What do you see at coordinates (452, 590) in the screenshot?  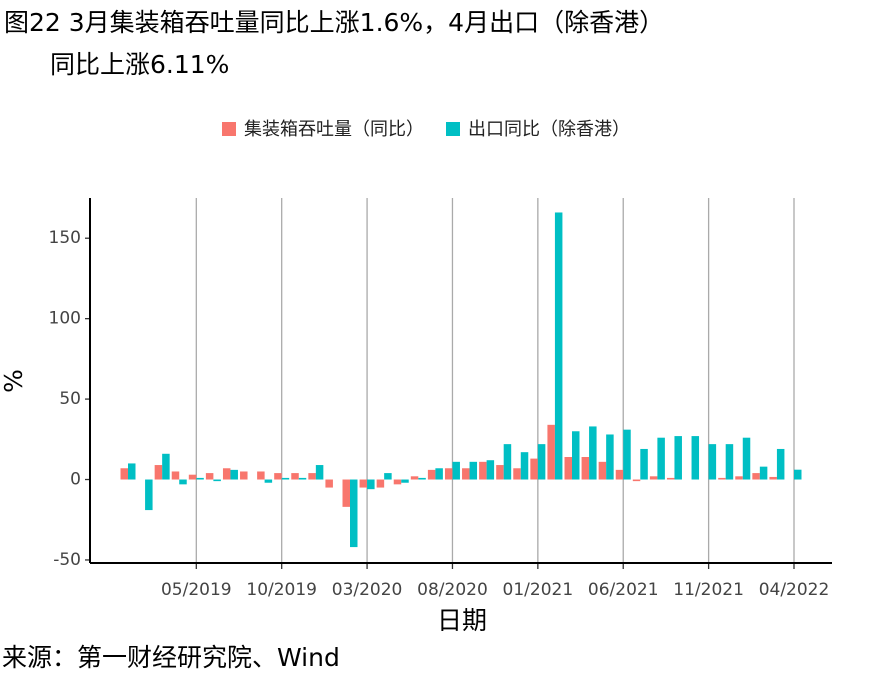 I see `x-tick-label: 08/2020` at bounding box center [452, 590].